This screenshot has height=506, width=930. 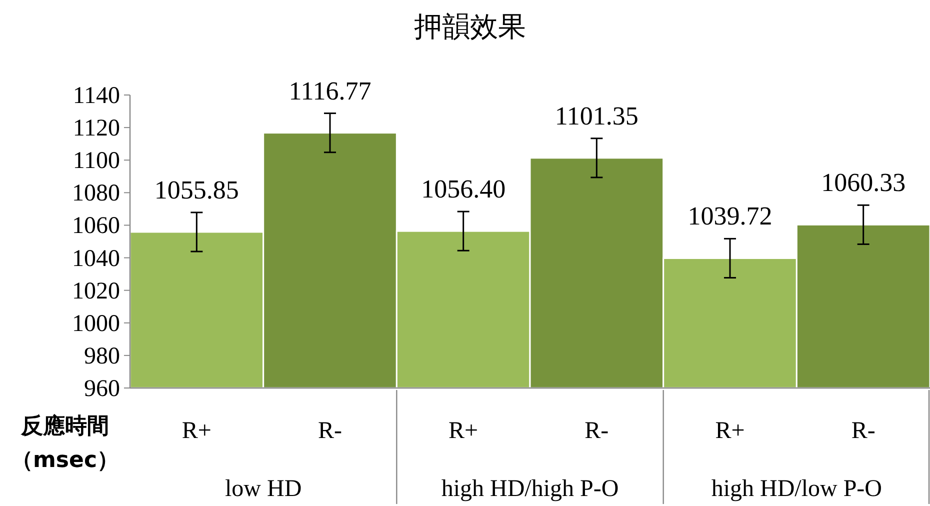 What do you see at coordinates (96, 259) in the screenshot?
I see `y-tick-label: 1040` at bounding box center [96, 259].